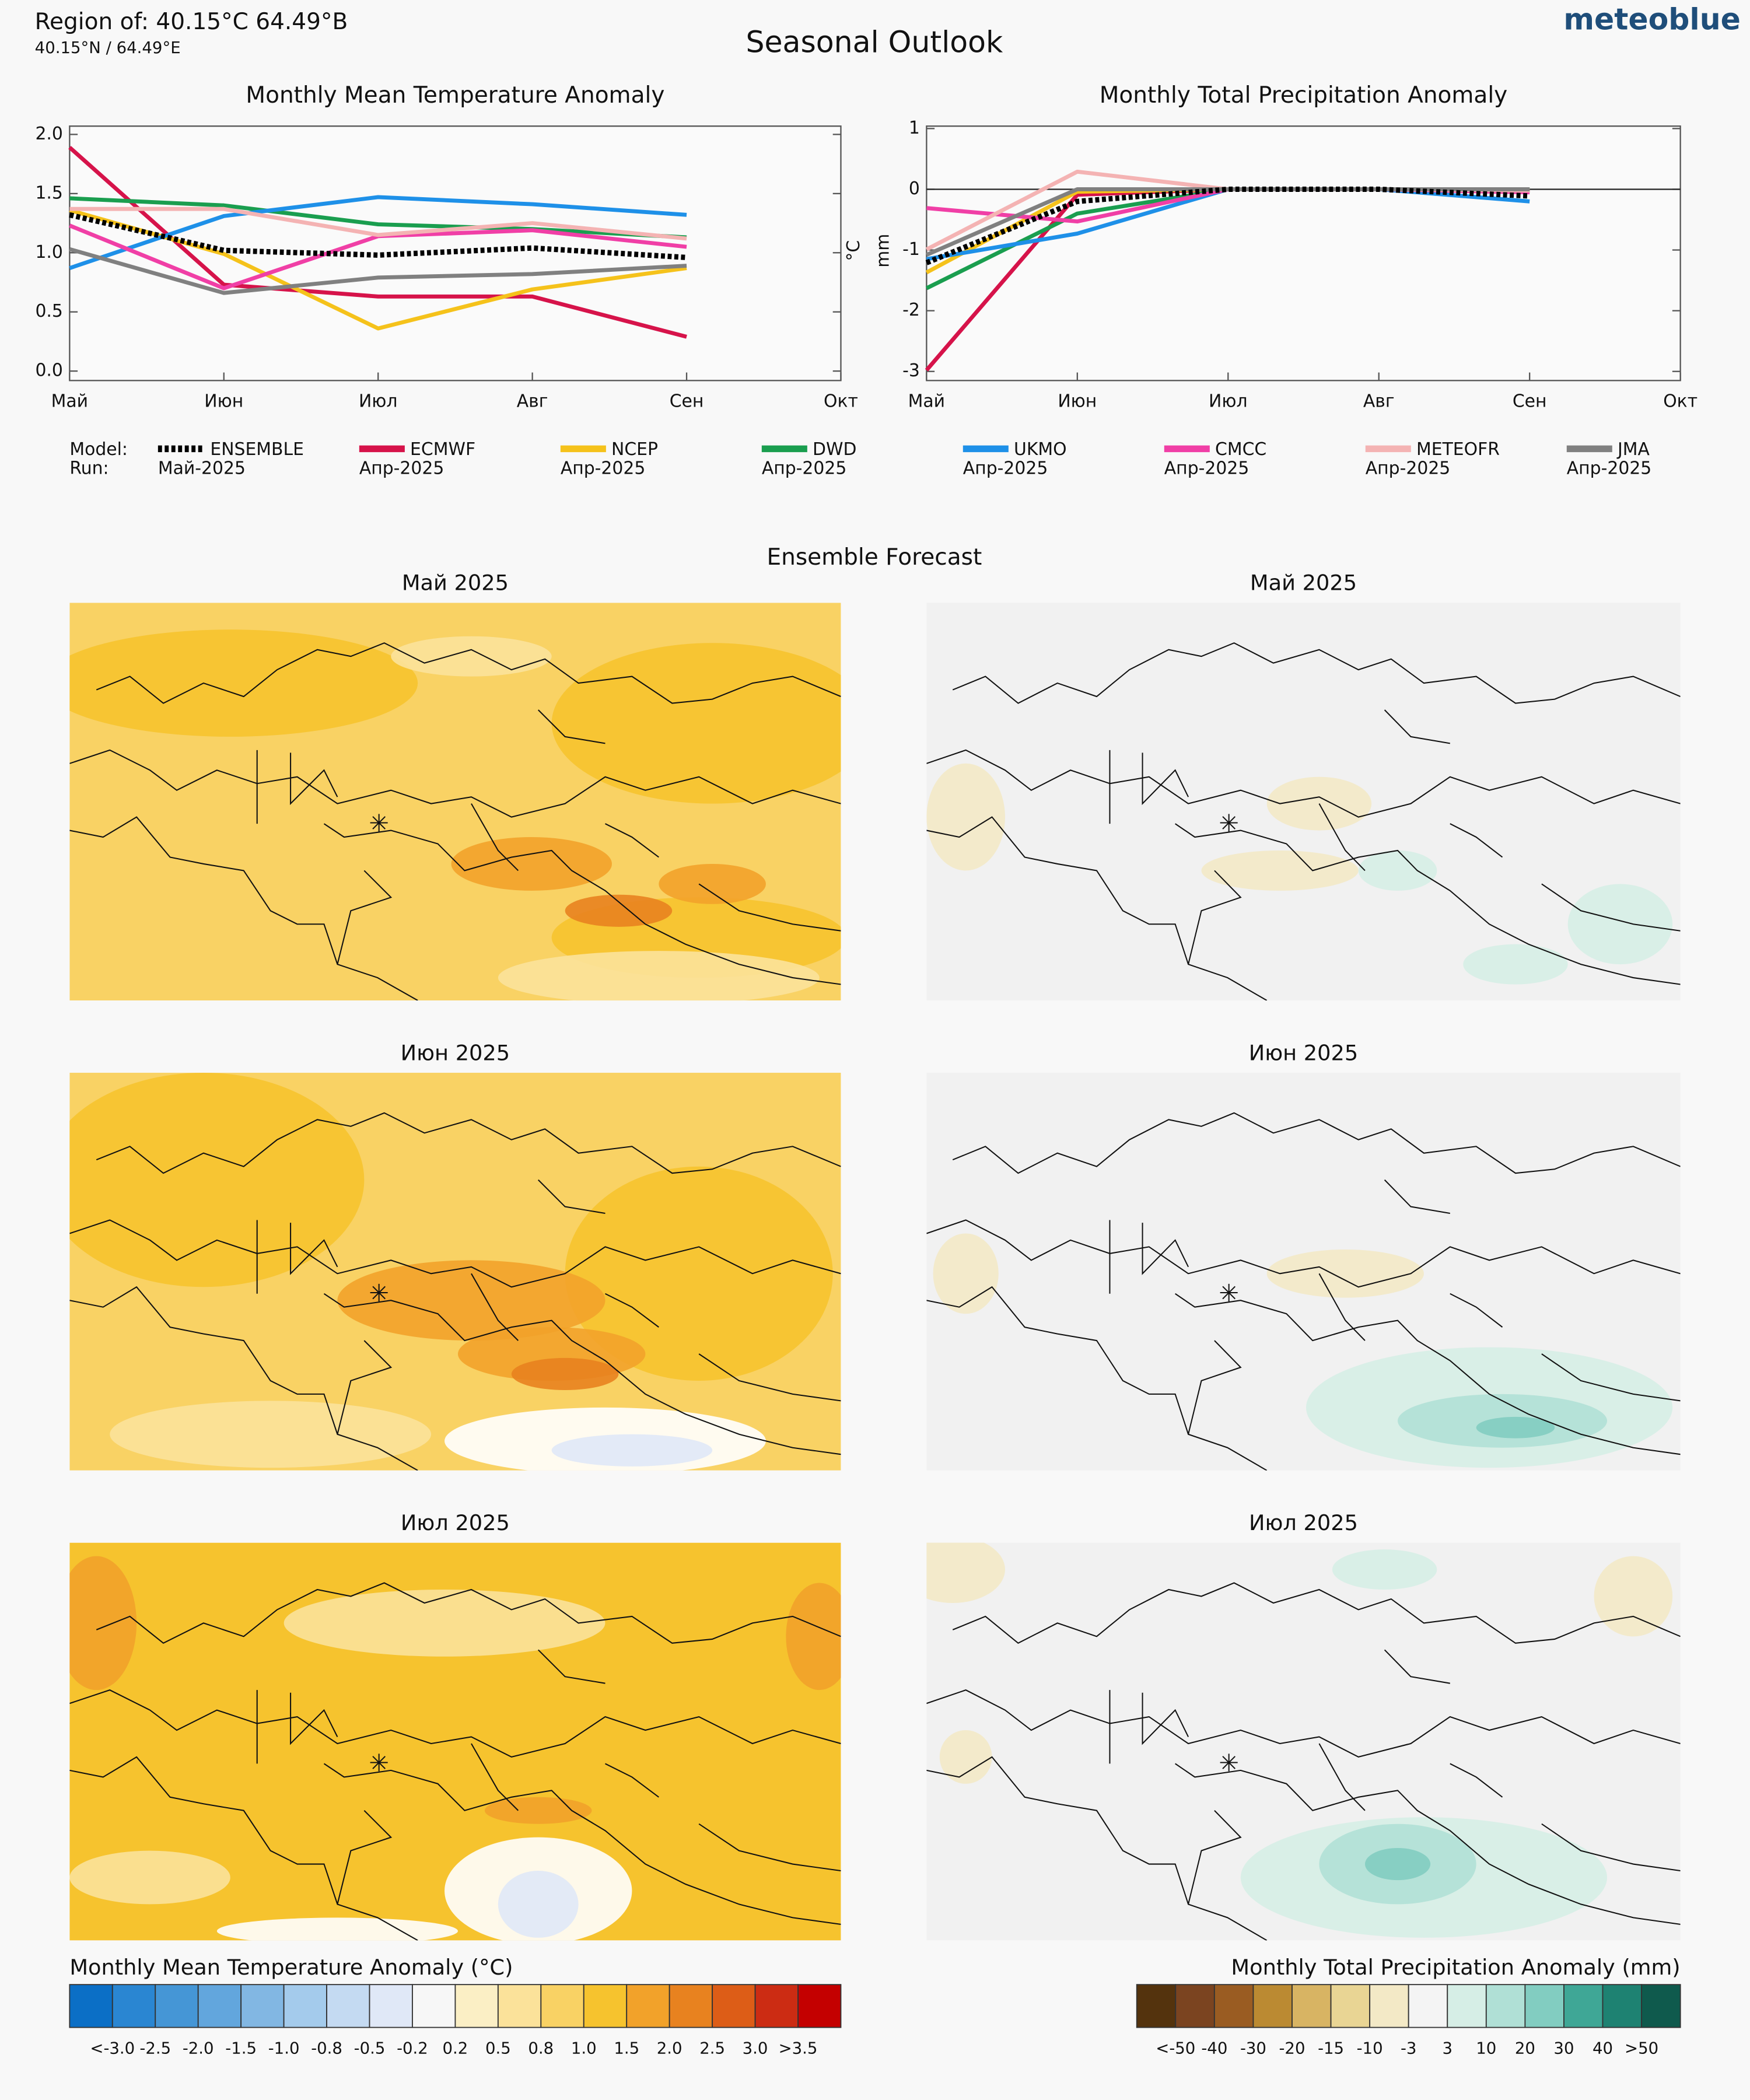 The width and height of the screenshot is (1750, 2100). Describe the element at coordinates (202, 468) in the screenshot. I see `legend-run: Май-2025` at that location.